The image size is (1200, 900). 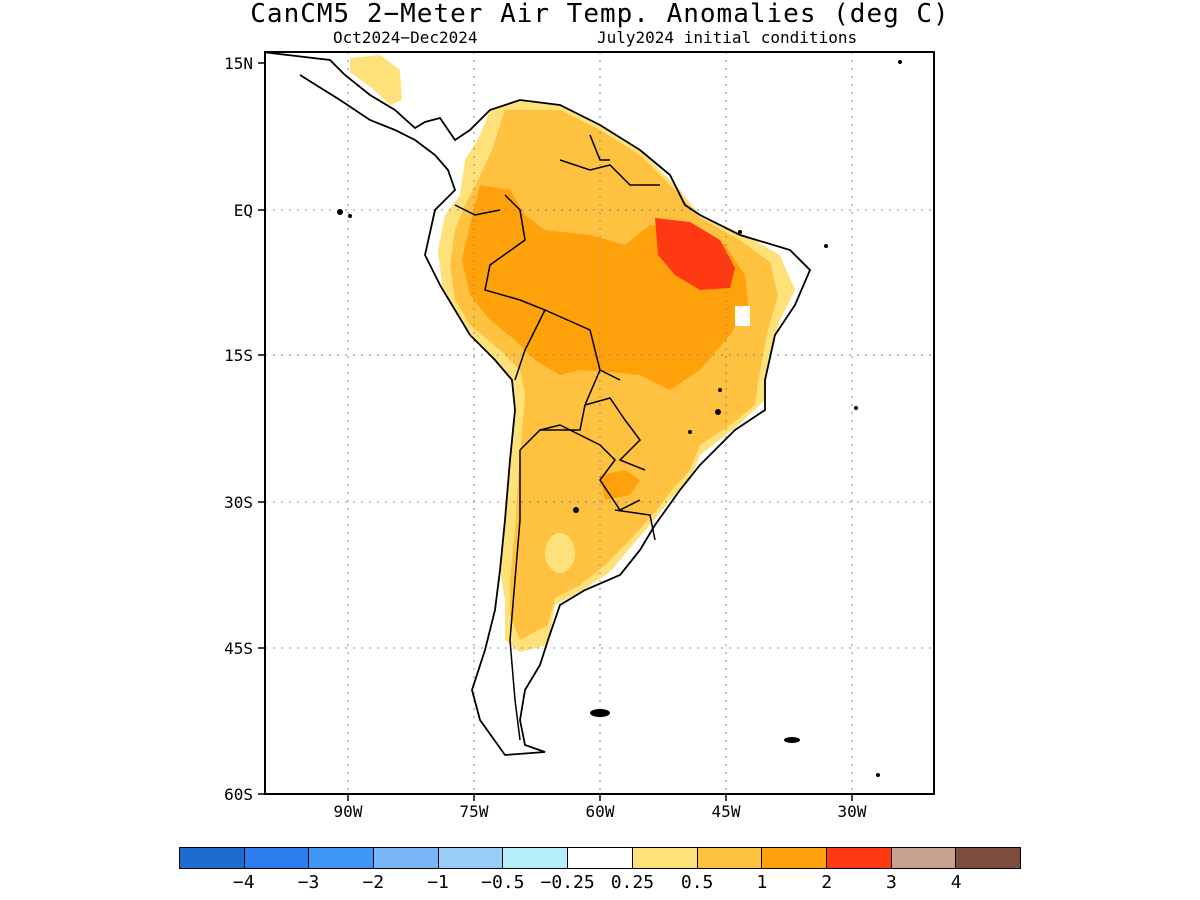 What do you see at coordinates (762, 882) in the screenshot?
I see `colorbar-tick-label: 1` at bounding box center [762, 882].